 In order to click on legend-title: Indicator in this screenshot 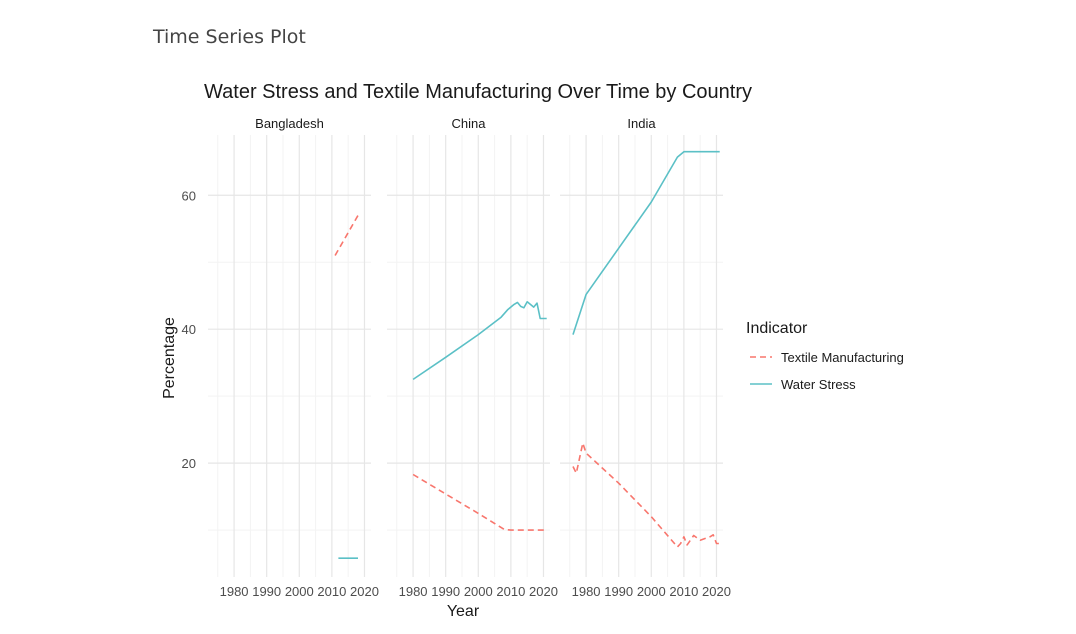, I will do `click(777, 328)`.